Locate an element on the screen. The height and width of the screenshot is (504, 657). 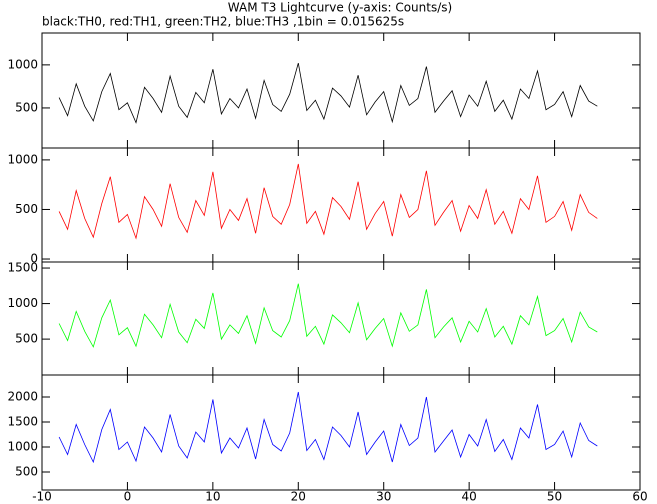
x-tick-label: 50 is located at coordinates (554, 497).